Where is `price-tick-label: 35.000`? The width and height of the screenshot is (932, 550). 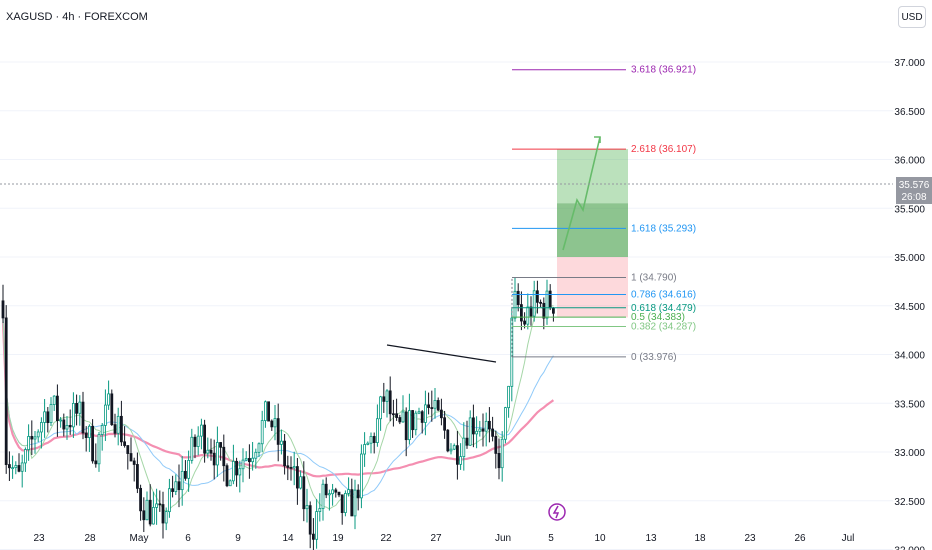 price-tick-label: 35.000 is located at coordinates (909, 258).